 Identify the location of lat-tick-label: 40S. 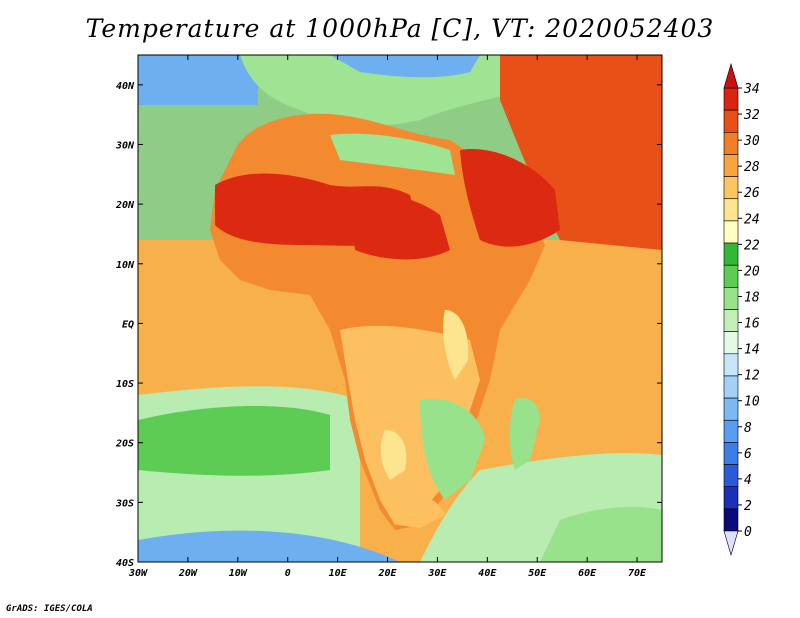
(125, 563).